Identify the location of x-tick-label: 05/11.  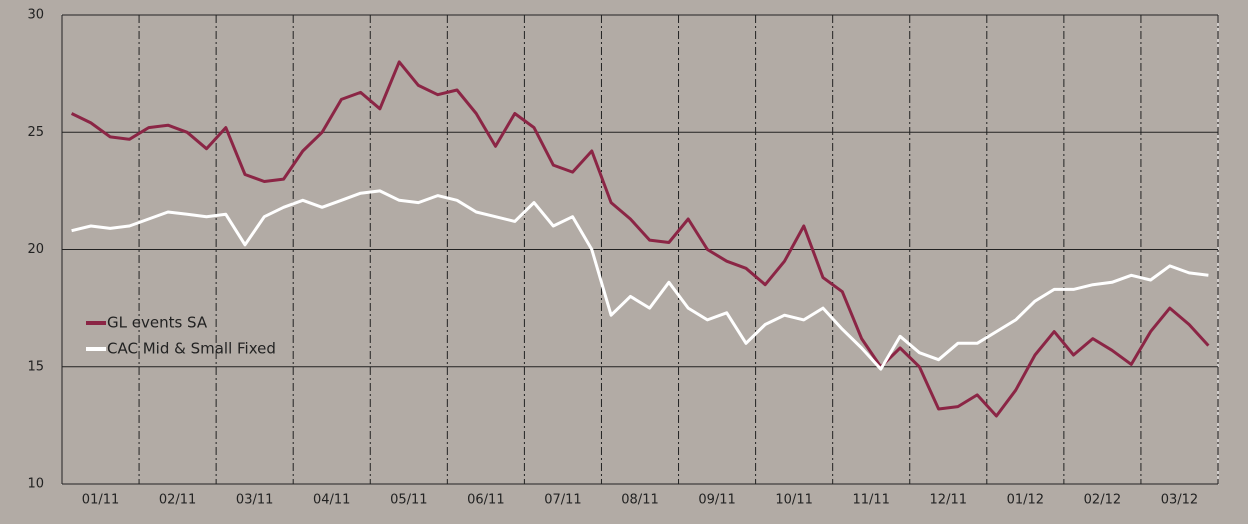
(408, 500).